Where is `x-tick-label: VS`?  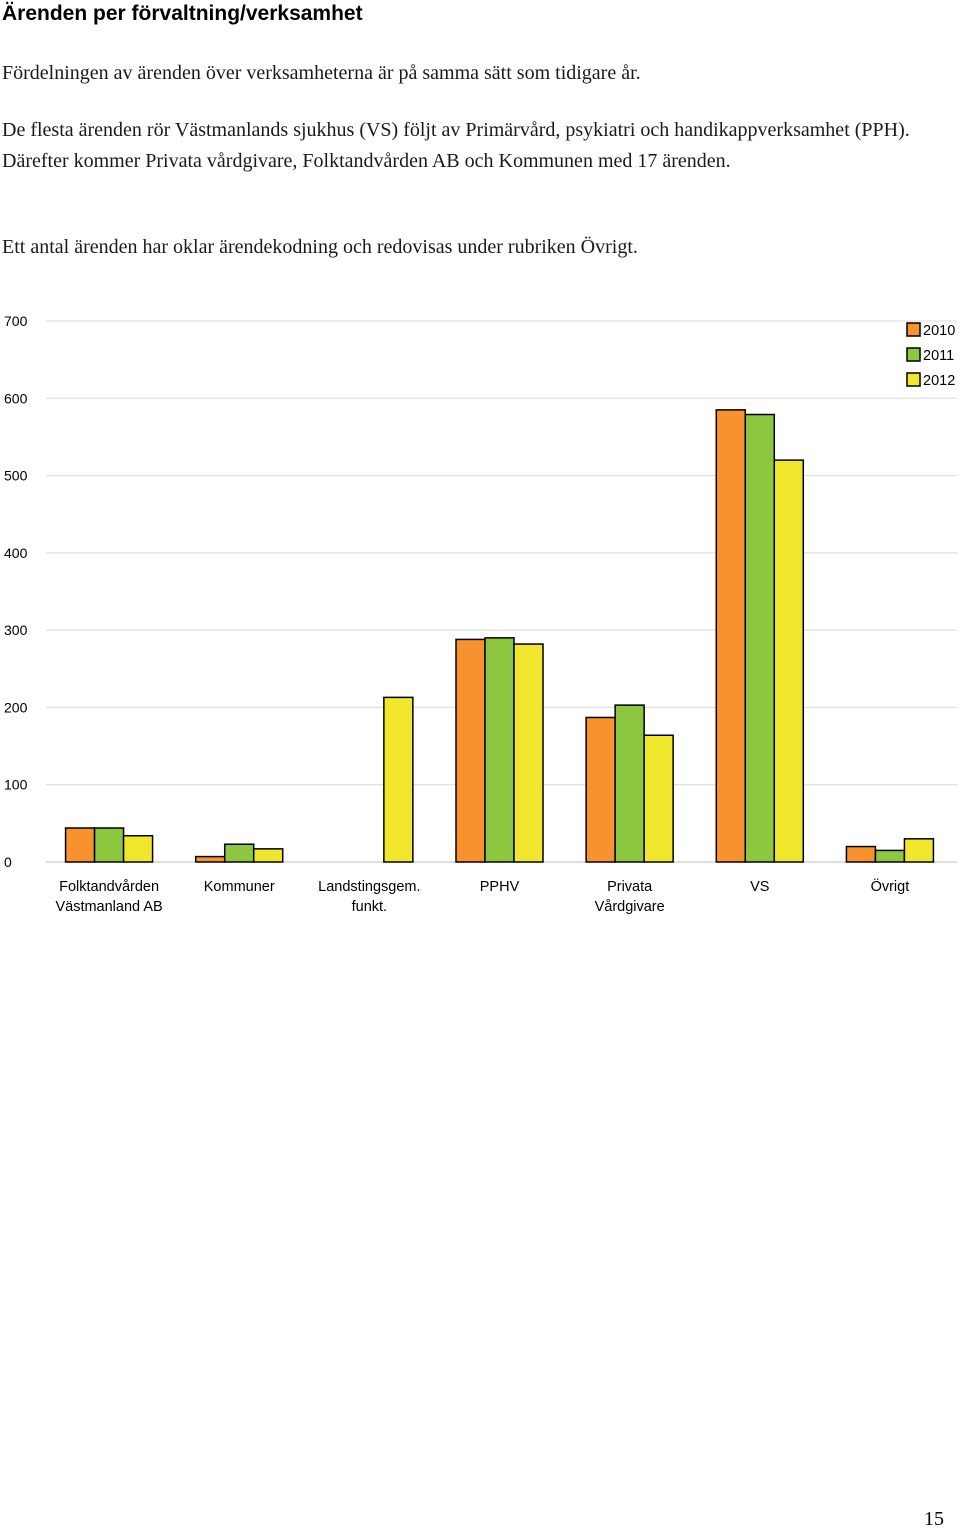
x-tick-label: VS is located at coordinates (759, 887).